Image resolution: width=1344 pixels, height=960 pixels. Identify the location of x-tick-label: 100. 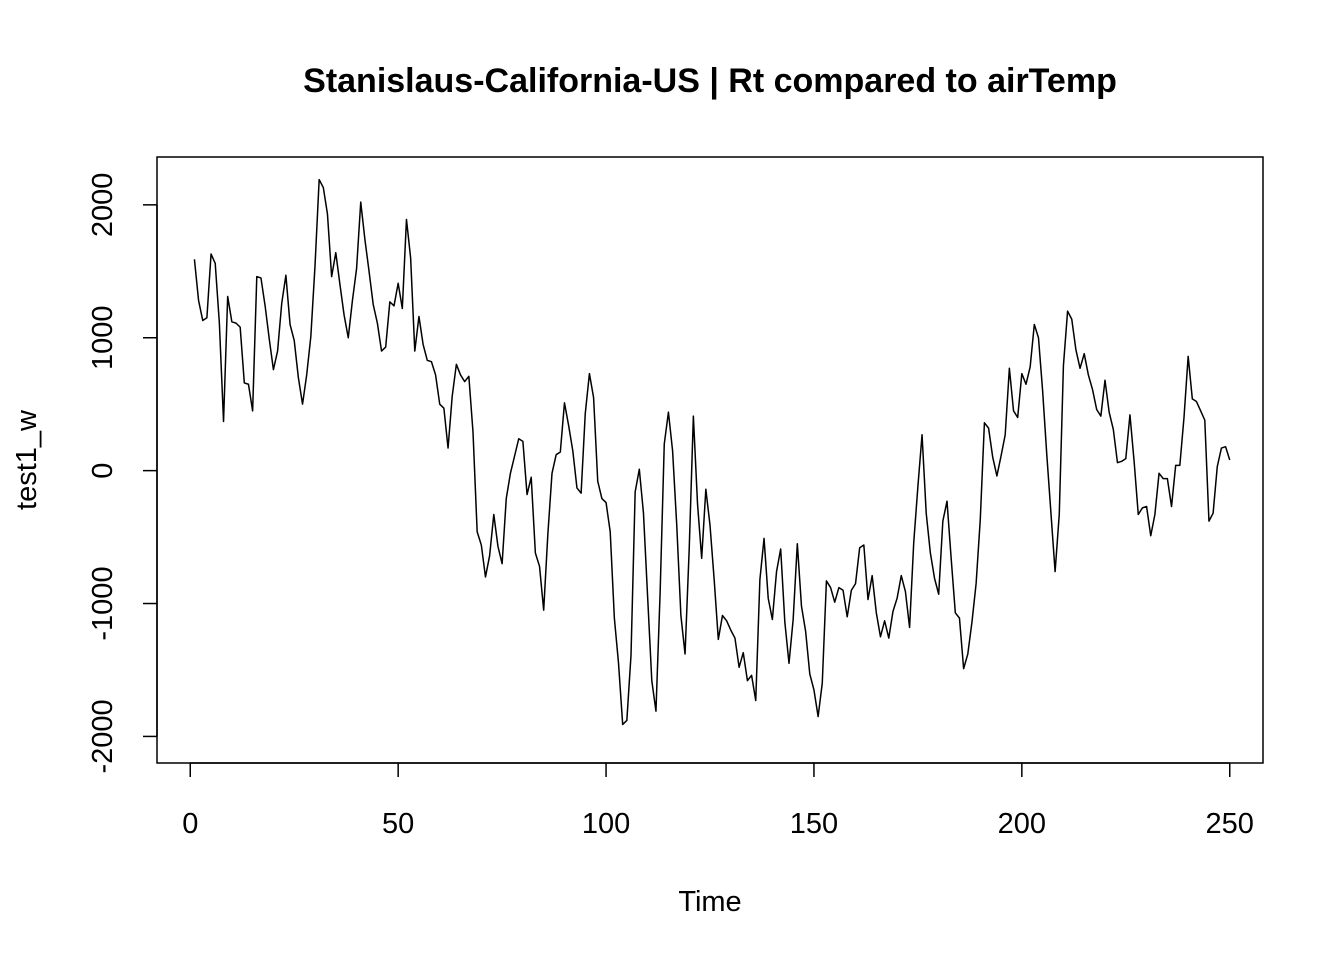
(606, 824).